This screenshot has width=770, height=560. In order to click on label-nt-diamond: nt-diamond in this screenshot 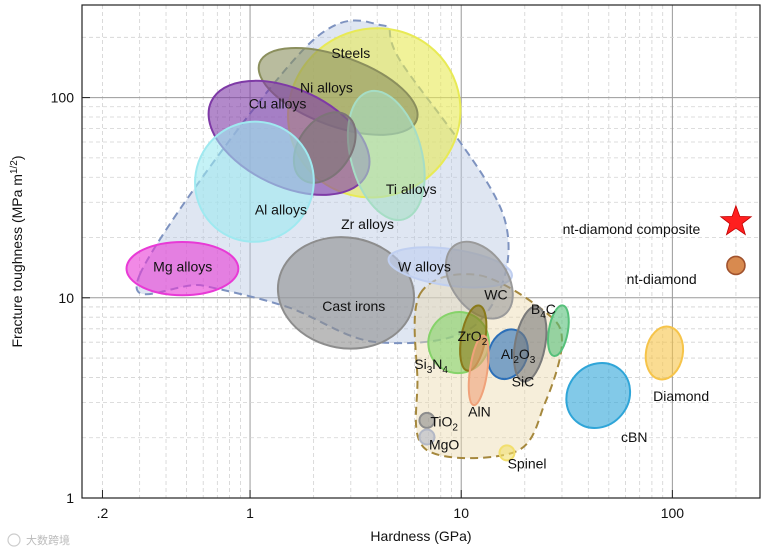, I will do `click(662, 279)`.